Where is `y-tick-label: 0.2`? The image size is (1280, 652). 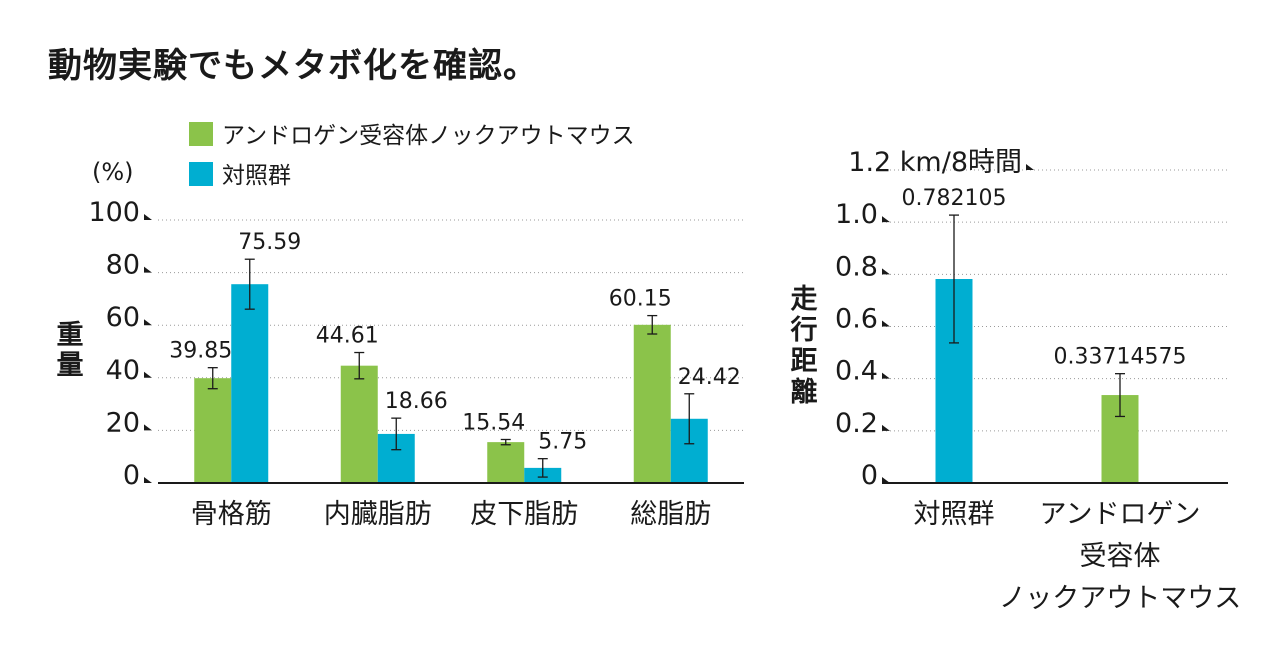 y-tick-label: 0.2 is located at coordinates (856, 423).